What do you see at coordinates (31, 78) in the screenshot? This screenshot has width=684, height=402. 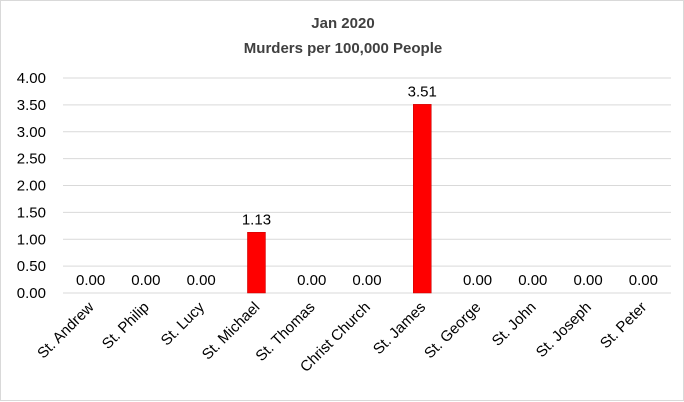 I see `y-tick-label: 4.00` at bounding box center [31, 78].